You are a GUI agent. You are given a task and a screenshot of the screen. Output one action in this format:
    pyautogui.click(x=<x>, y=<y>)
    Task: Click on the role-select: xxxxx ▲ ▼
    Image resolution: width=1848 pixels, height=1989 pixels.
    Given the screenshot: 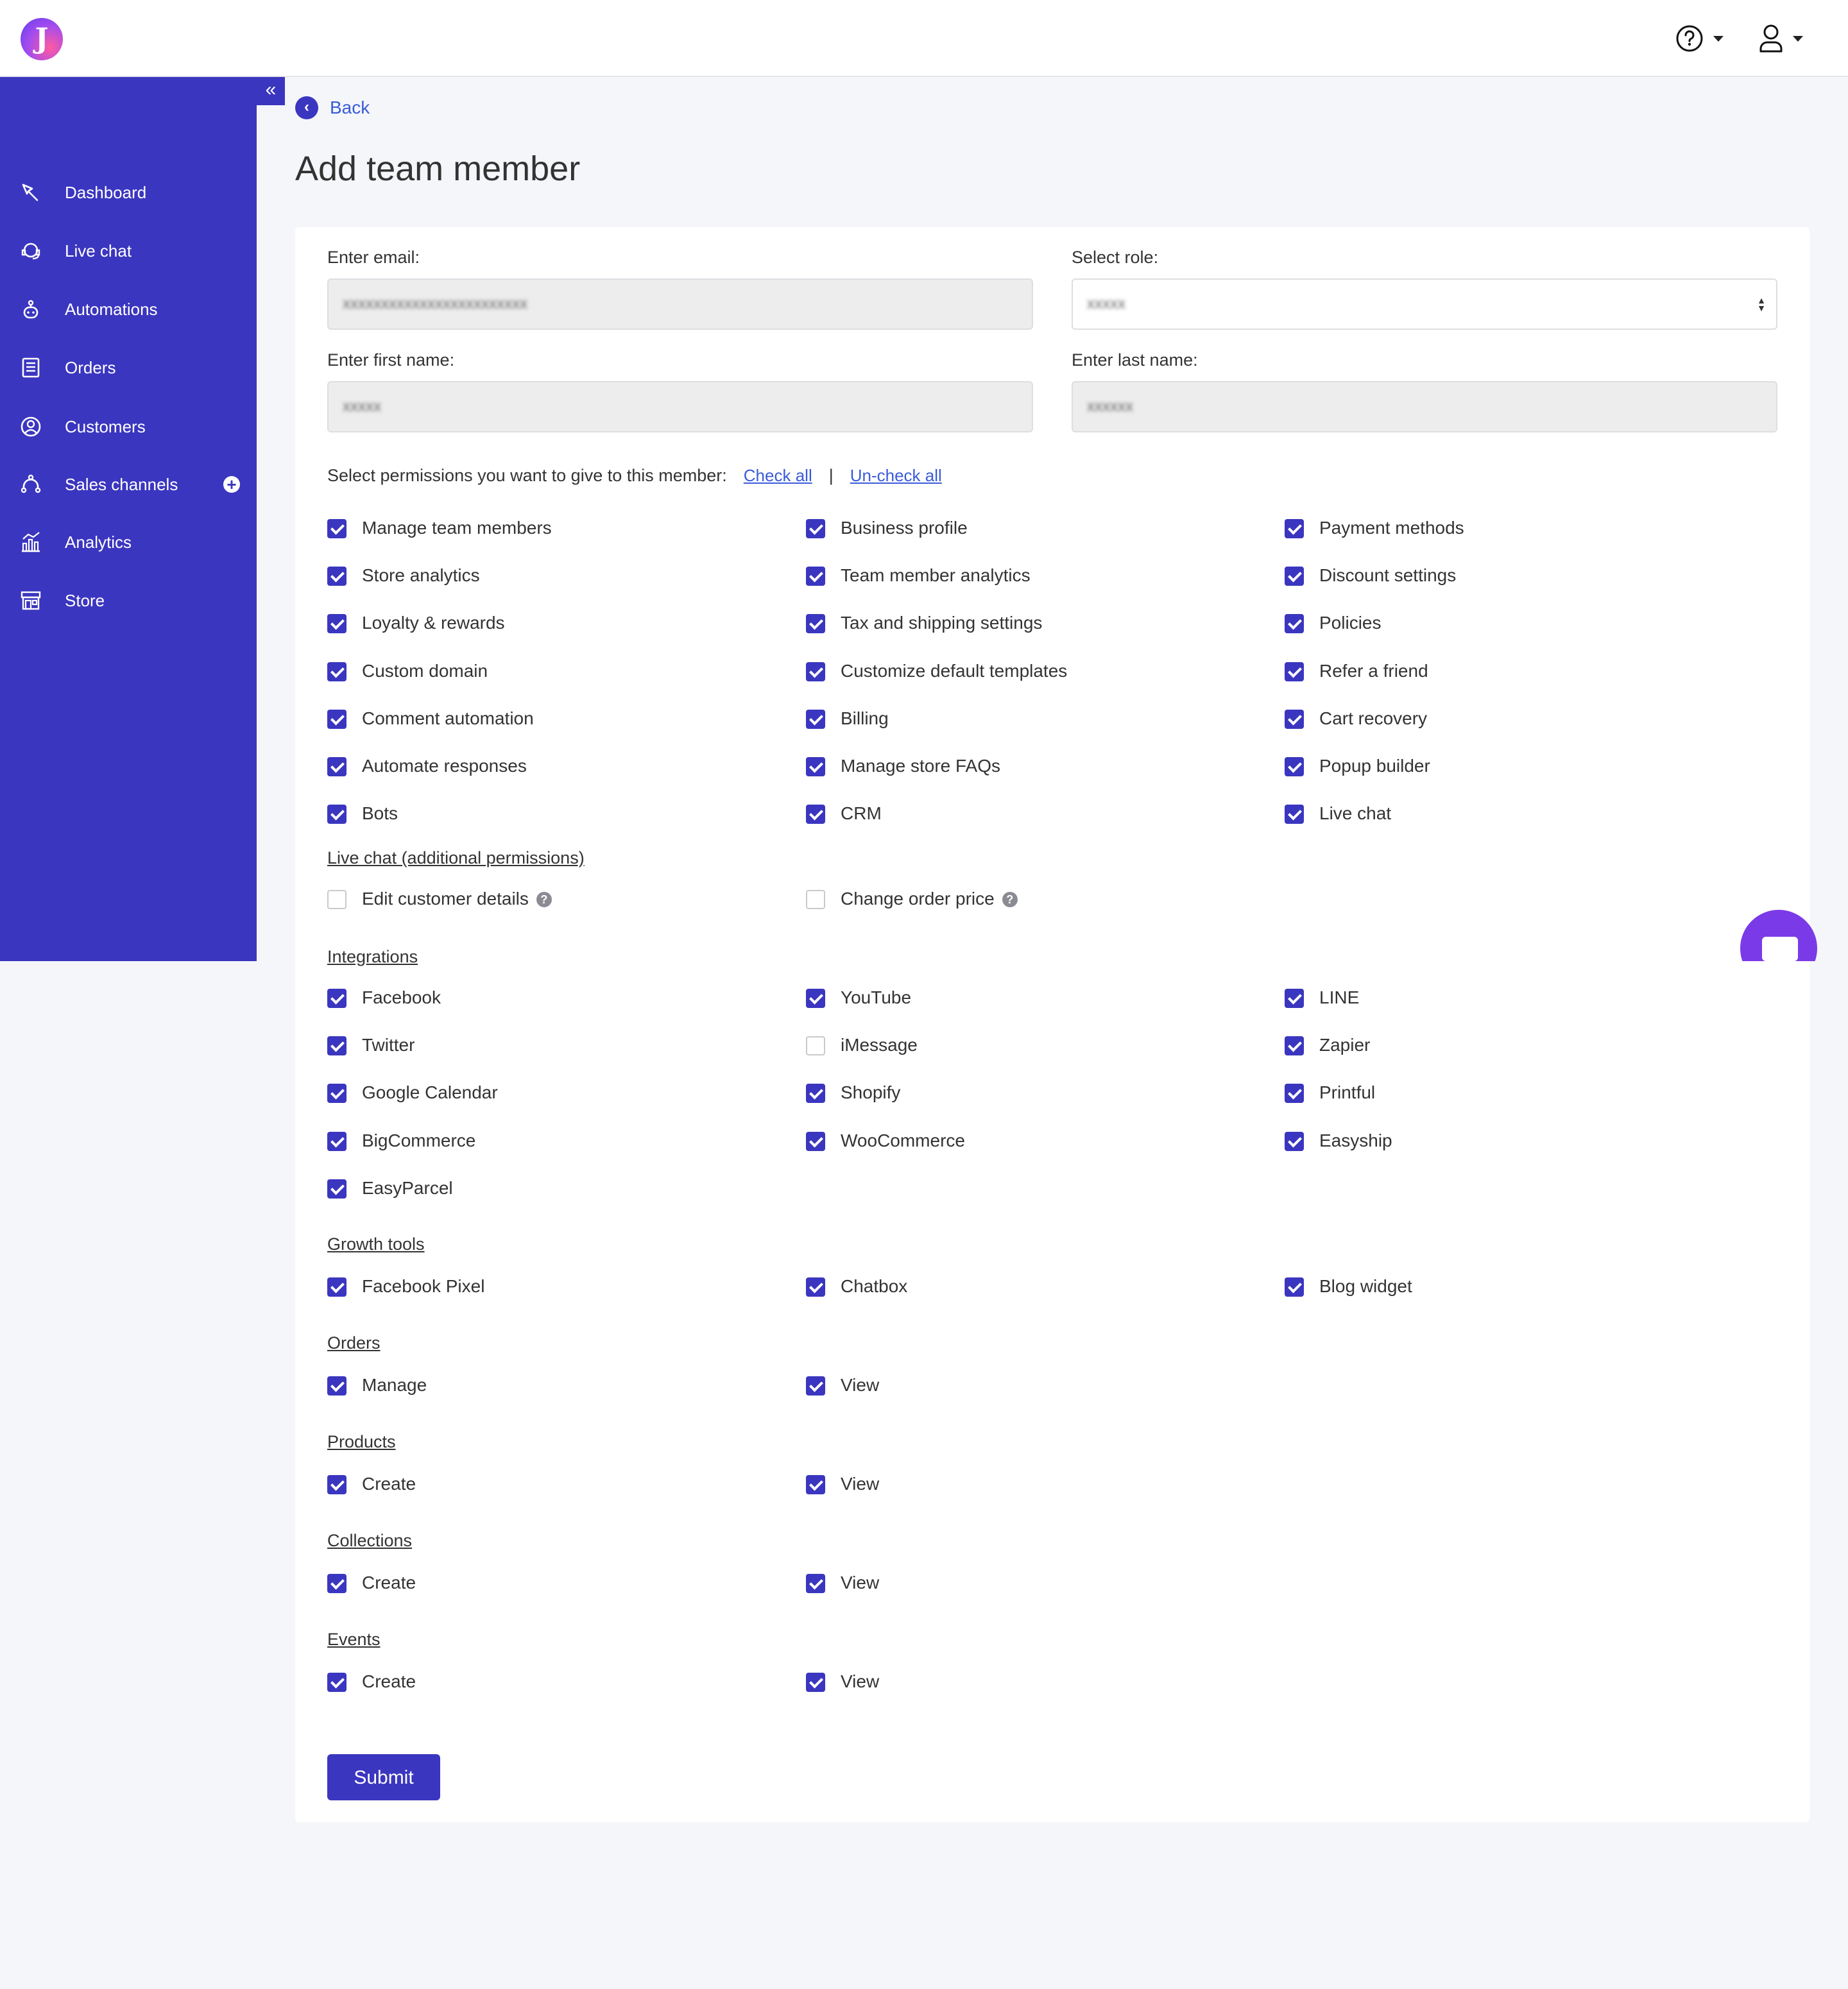 What is the action you would take?
    pyautogui.click(x=1425, y=304)
    